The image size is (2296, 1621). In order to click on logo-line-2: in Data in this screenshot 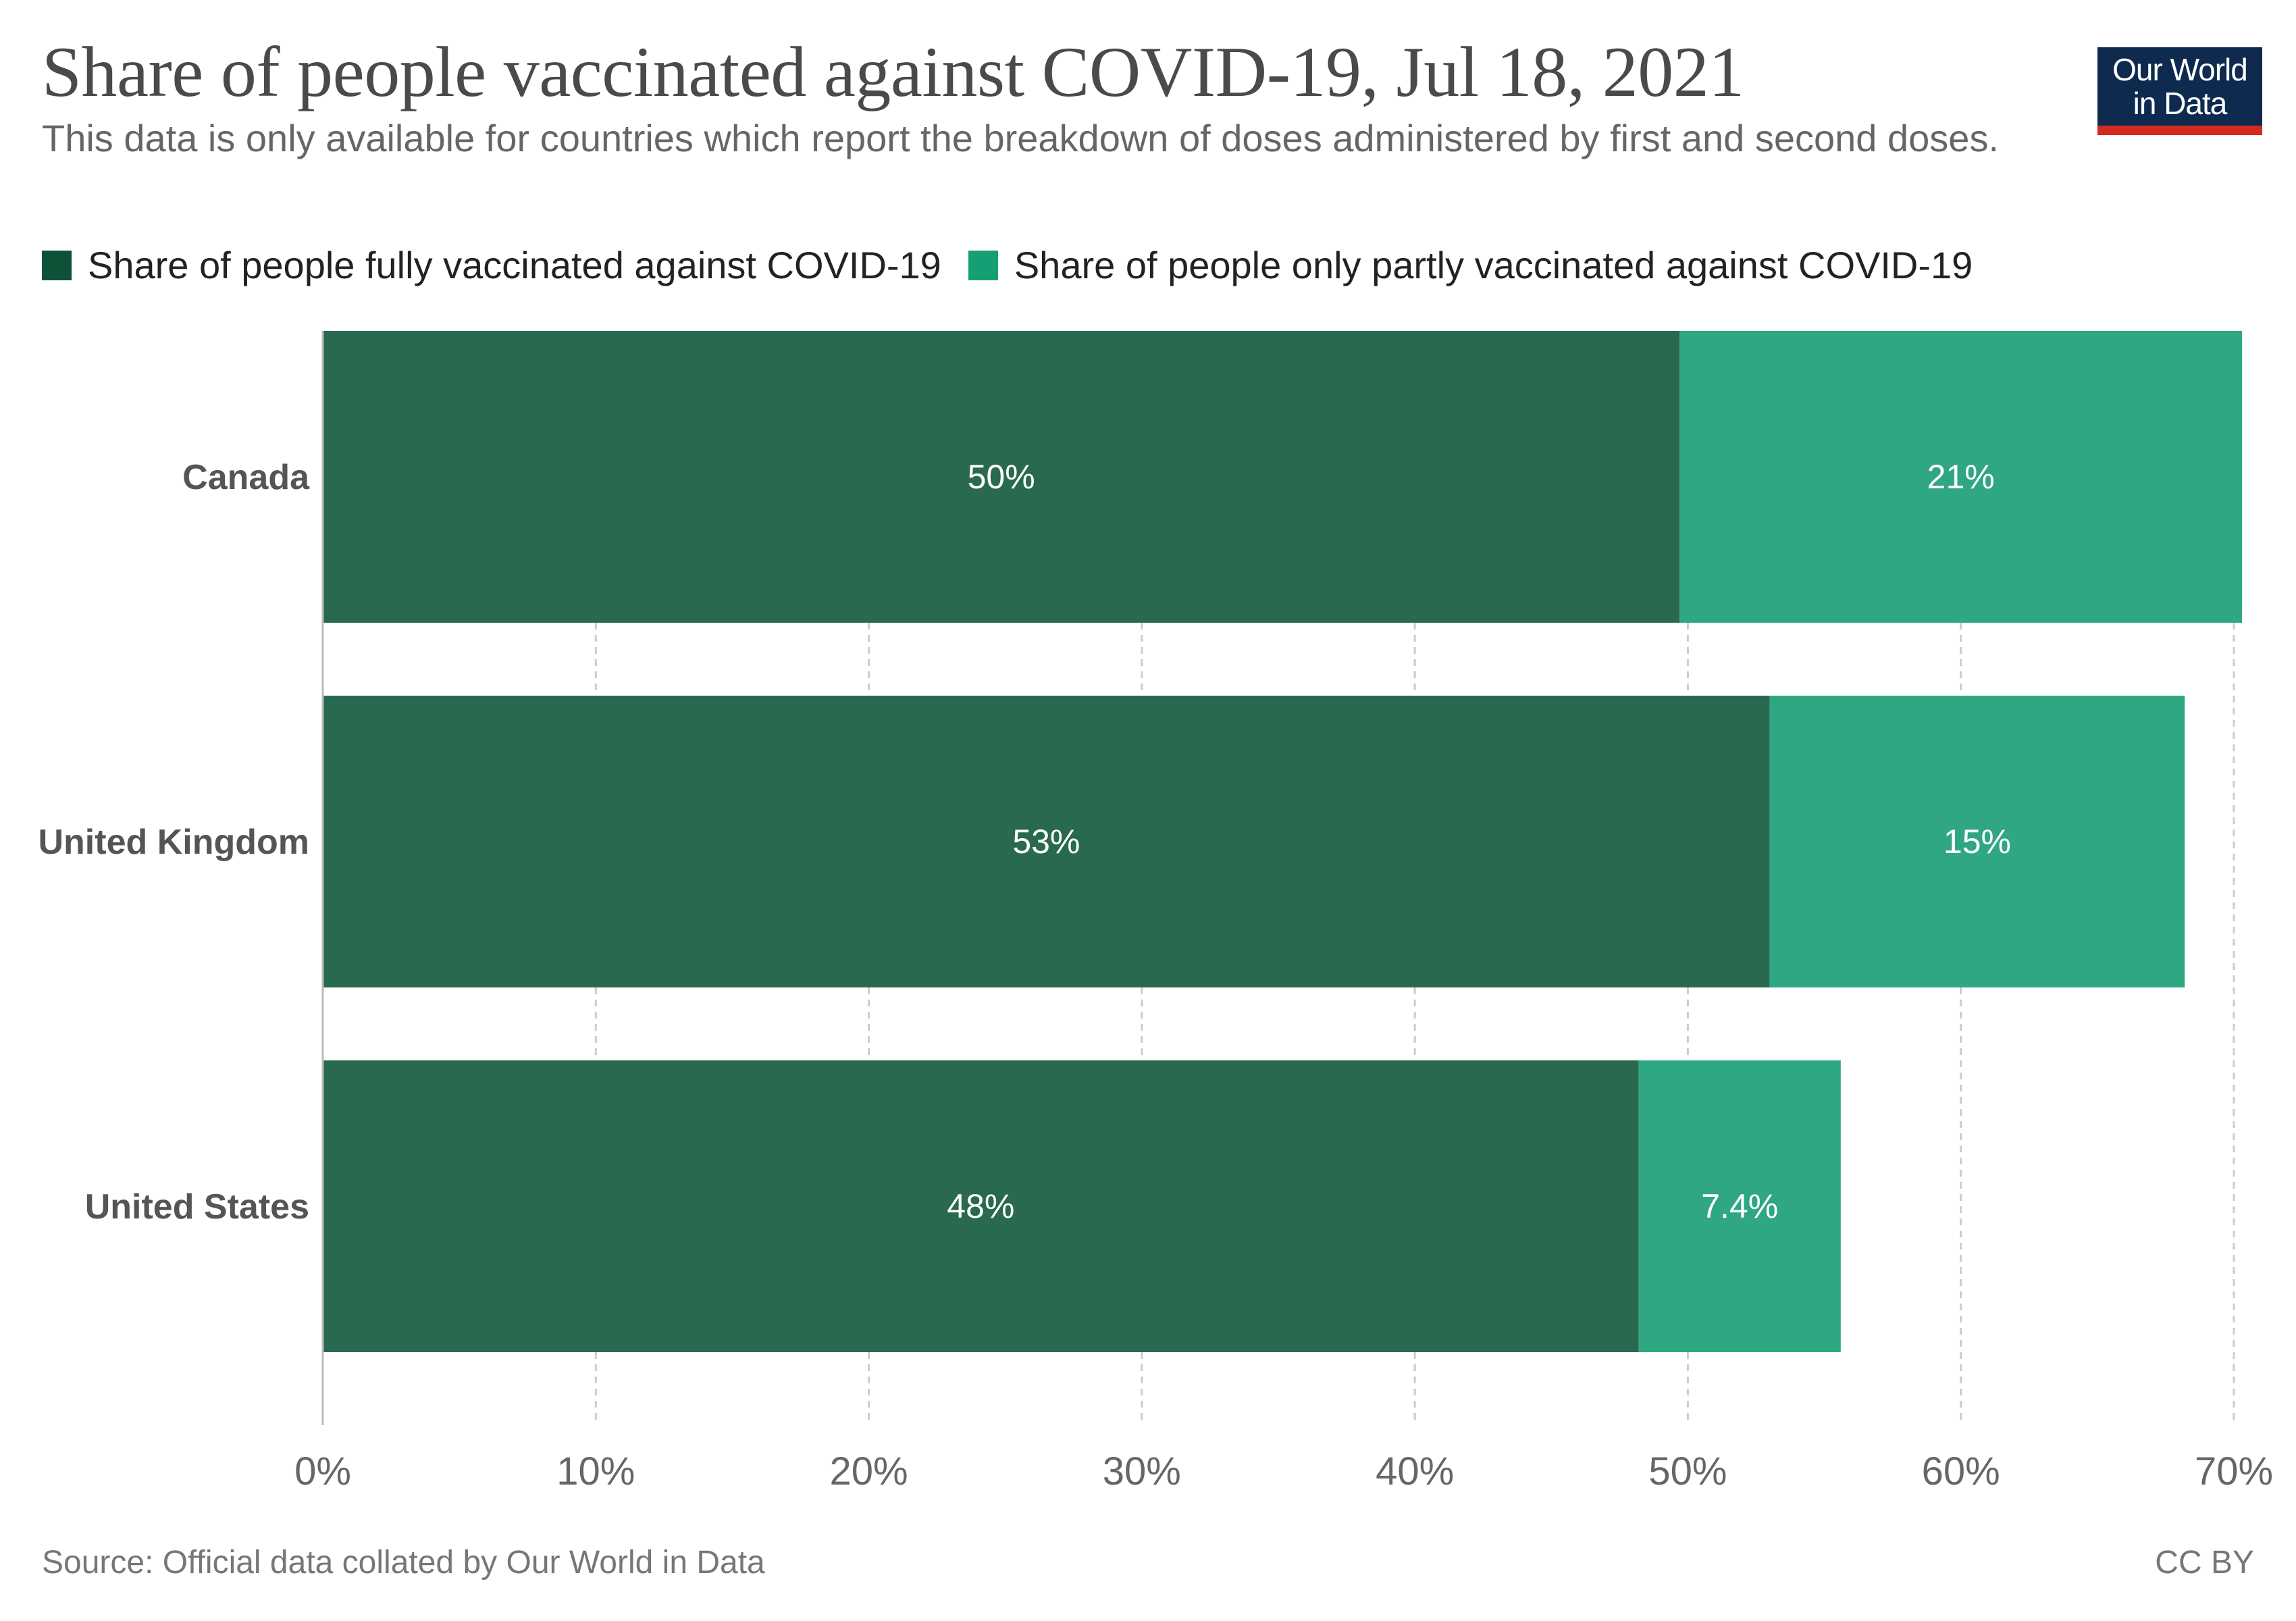, I will do `click(2180, 103)`.